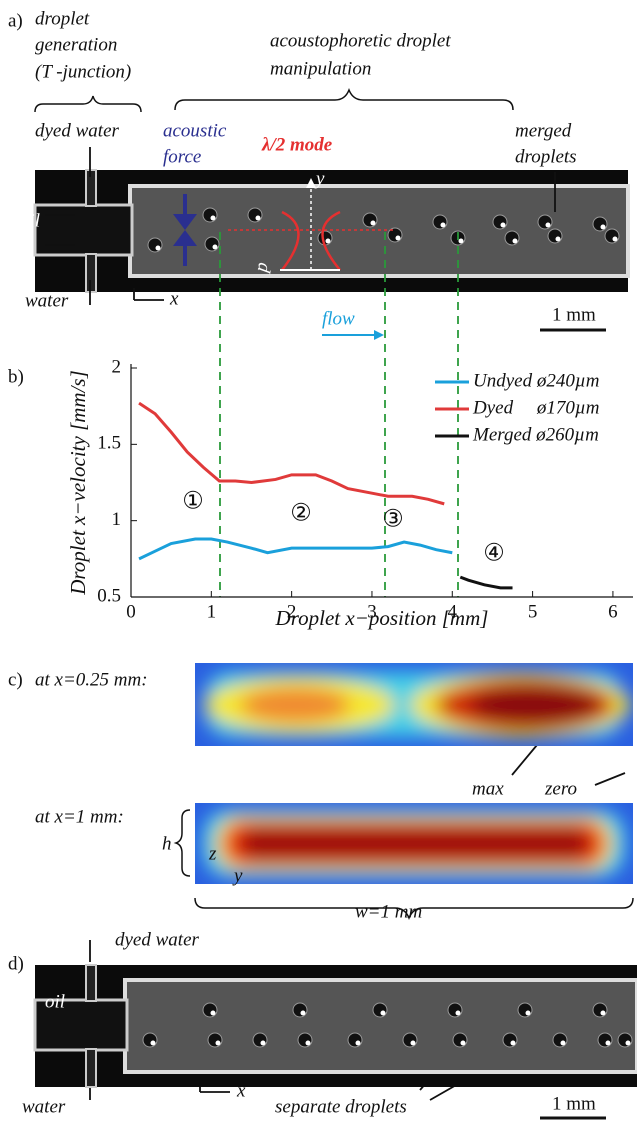 The image size is (637, 1126). I want to click on panel-label: c), so click(15, 679).